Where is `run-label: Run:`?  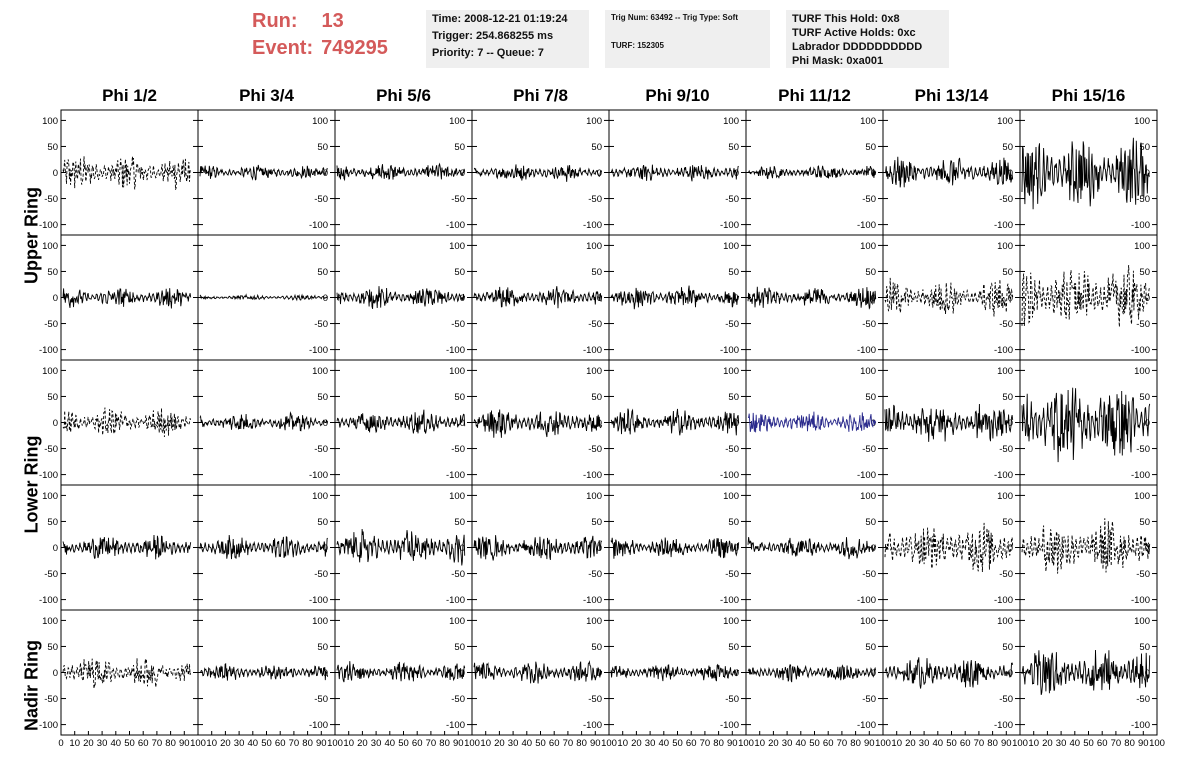
run-label: Run: is located at coordinates (275, 21).